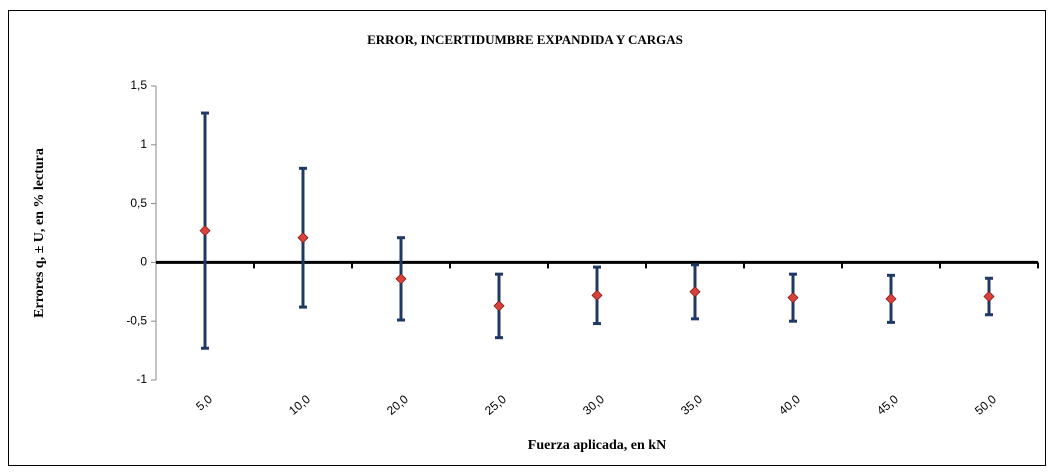  What do you see at coordinates (136, 320) in the screenshot?
I see `y-tick-label: -0,5` at bounding box center [136, 320].